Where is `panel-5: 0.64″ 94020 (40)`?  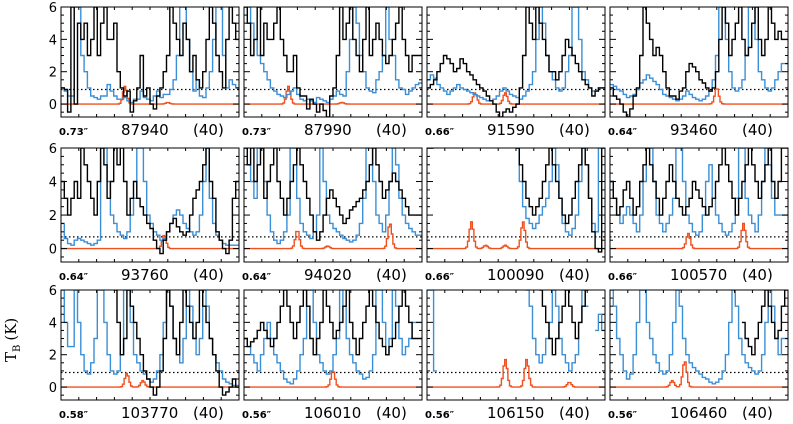
panel-5: 0.64″ 94020 (40) is located at coordinates (332, 215).